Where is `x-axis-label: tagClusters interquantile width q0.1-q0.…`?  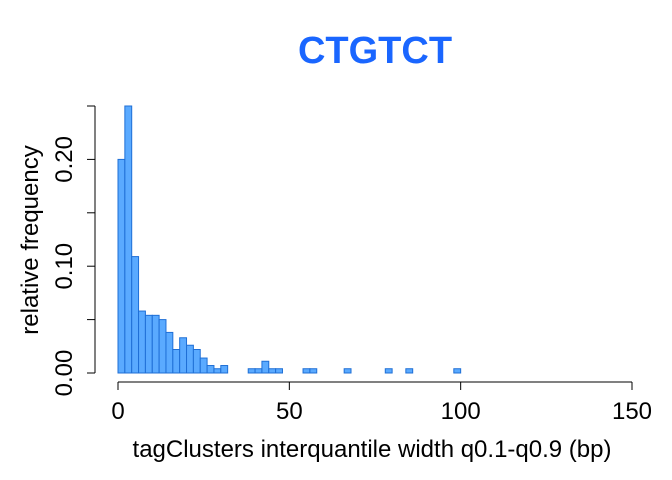 x-axis-label: tagClusters interquantile width q0.1-q0.… is located at coordinates (372, 449).